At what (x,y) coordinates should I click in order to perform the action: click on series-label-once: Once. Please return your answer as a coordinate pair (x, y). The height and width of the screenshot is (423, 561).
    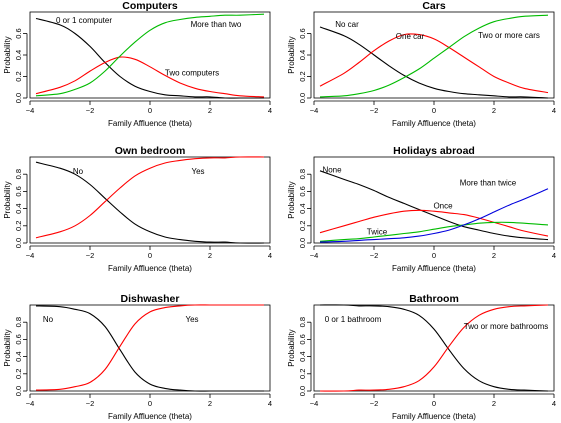
    Looking at the image, I should click on (443, 206).